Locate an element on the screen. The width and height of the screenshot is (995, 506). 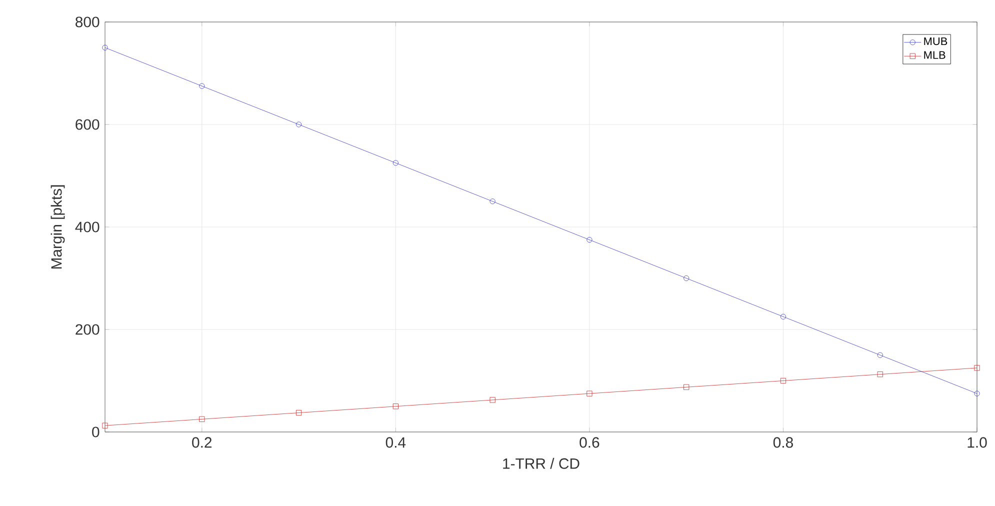
x-axis-title: 1-TRR / CD is located at coordinates (541, 463).